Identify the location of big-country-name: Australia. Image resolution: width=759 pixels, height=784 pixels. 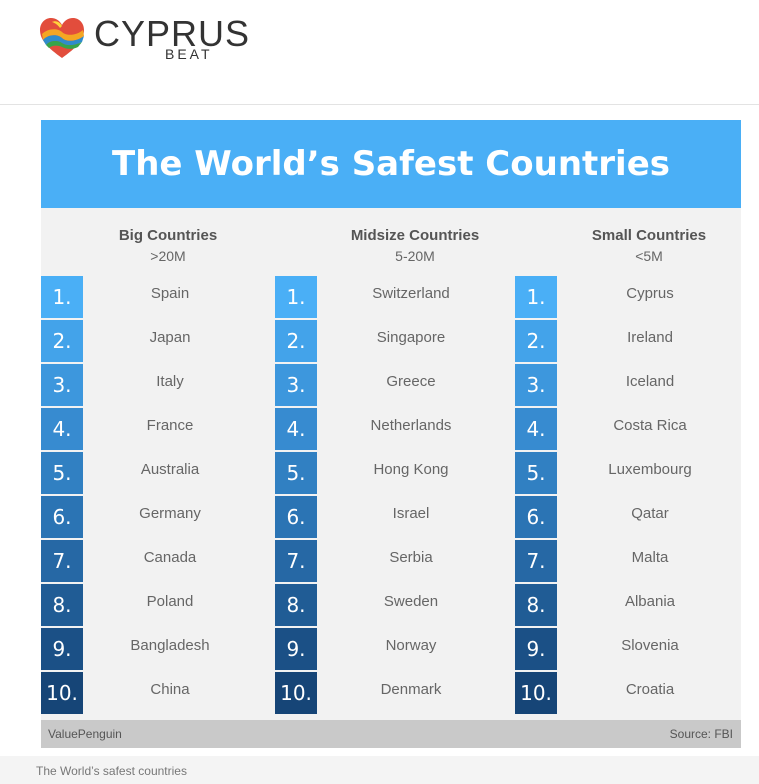
(170, 469).